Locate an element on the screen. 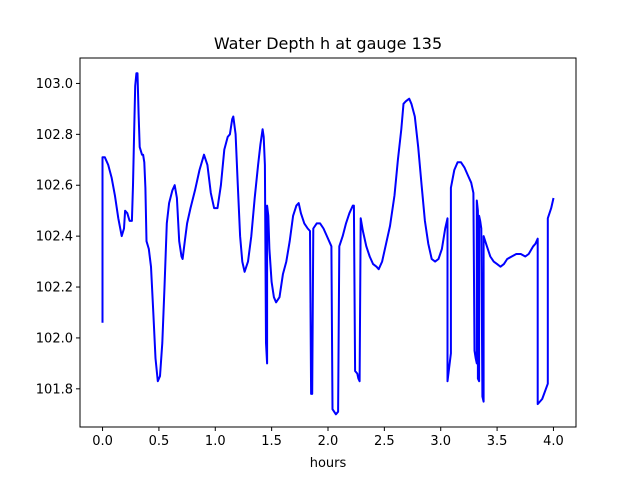 The height and width of the screenshot is (480, 640). chart-title: Water Depth h at gauge 135 is located at coordinates (328, 43).